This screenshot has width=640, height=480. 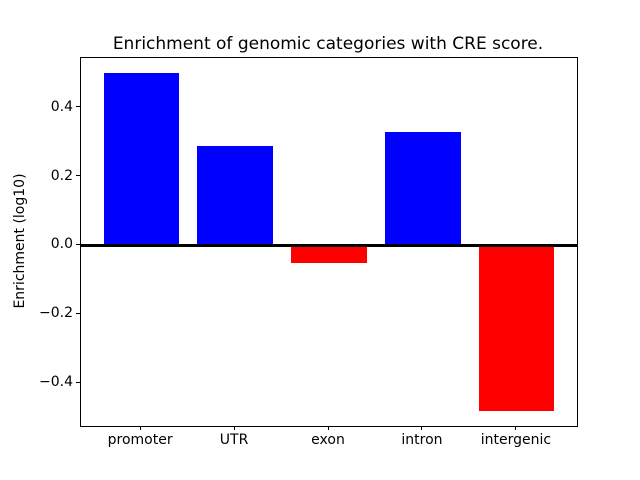 What do you see at coordinates (61, 175) in the screenshot?
I see `y-tick-label: 0.2` at bounding box center [61, 175].